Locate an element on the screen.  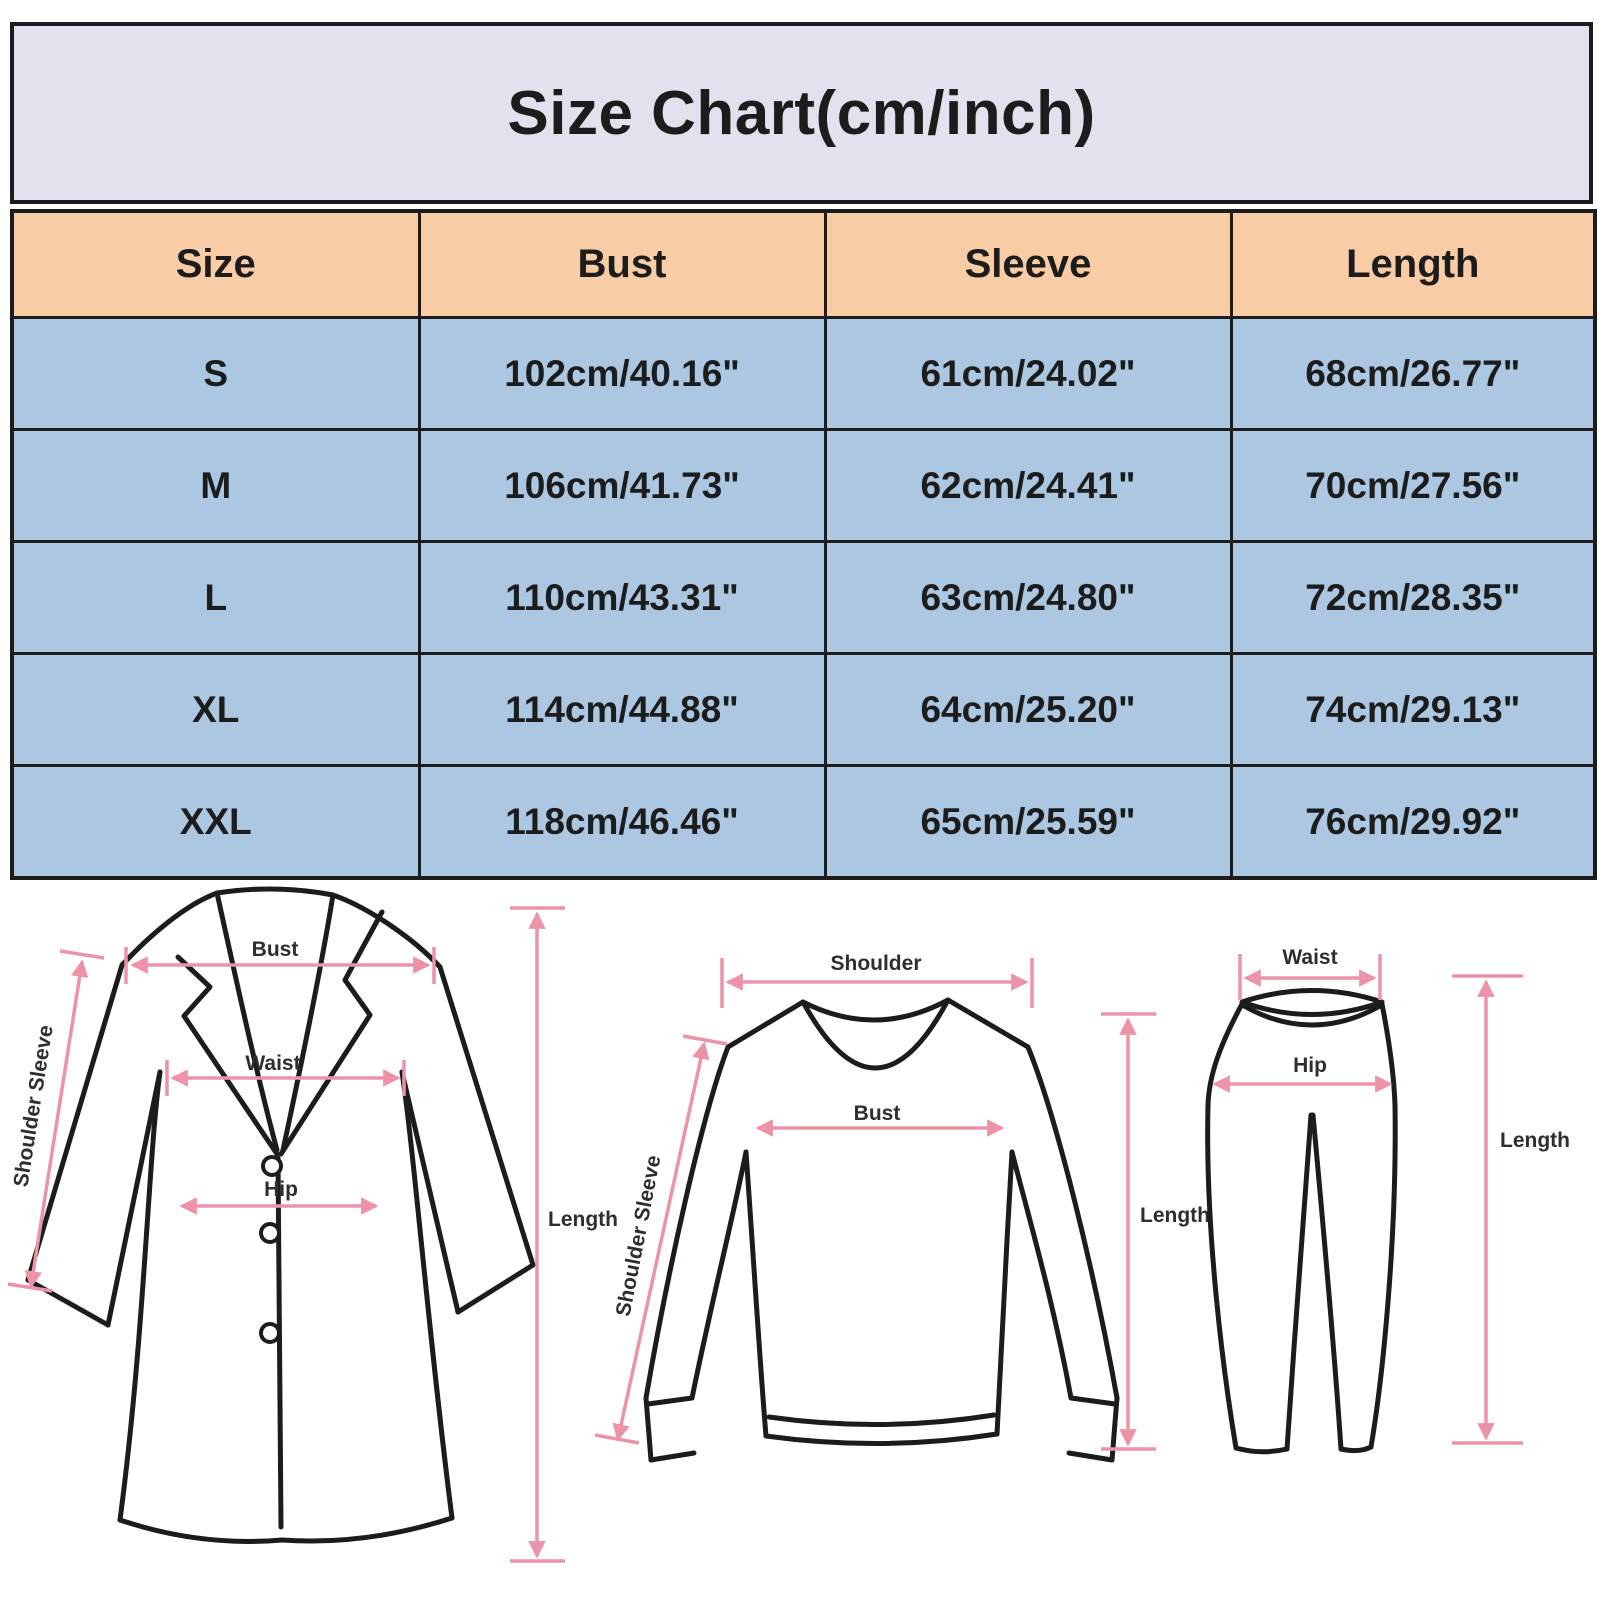
pants-diagram: Waist Hip Length is located at coordinates (1387, 1200).